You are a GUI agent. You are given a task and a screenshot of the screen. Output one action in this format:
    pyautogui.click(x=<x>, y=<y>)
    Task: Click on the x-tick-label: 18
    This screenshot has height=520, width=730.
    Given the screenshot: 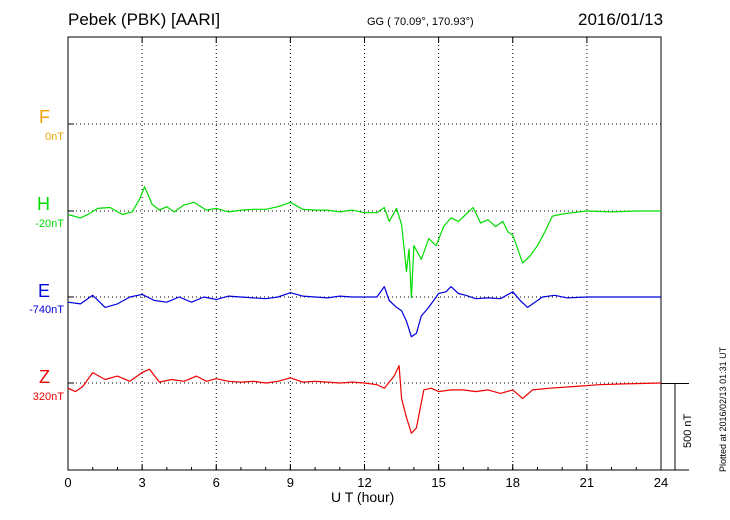 What is the action you would take?
    pyautogui.click(x=513, y=482)
    